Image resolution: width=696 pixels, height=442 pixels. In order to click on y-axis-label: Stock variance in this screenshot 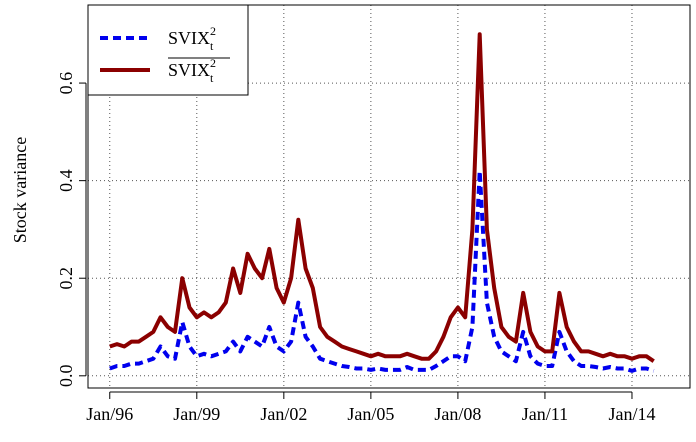, I will do `click(20, 190)`.